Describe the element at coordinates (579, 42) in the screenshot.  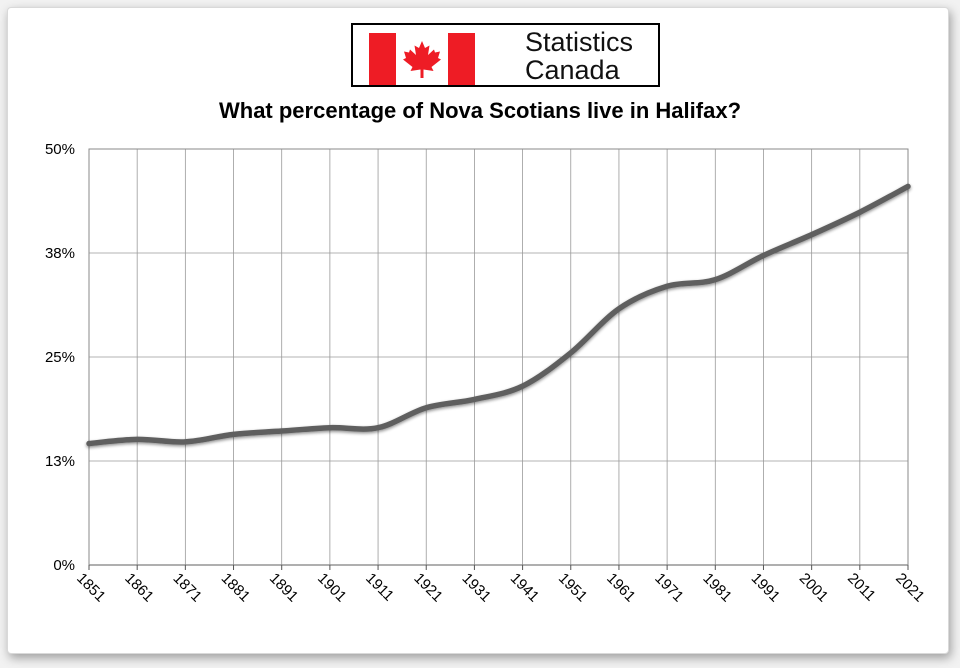
I see `logo-line-statistics: Statistics` at that location.